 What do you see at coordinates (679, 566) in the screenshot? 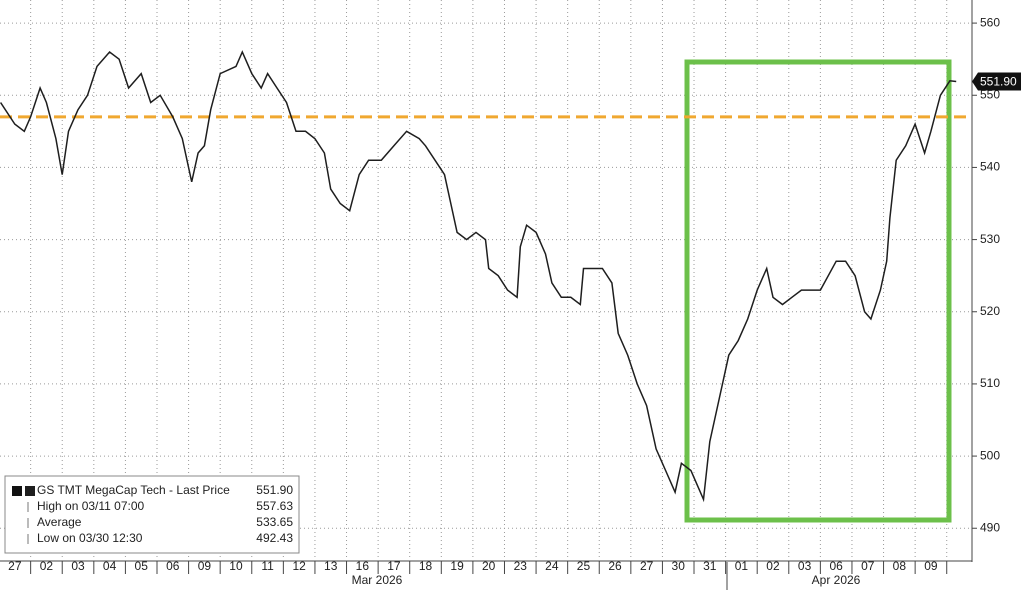
I see `x-tick-label: 30` at bounding box center [679, 566].